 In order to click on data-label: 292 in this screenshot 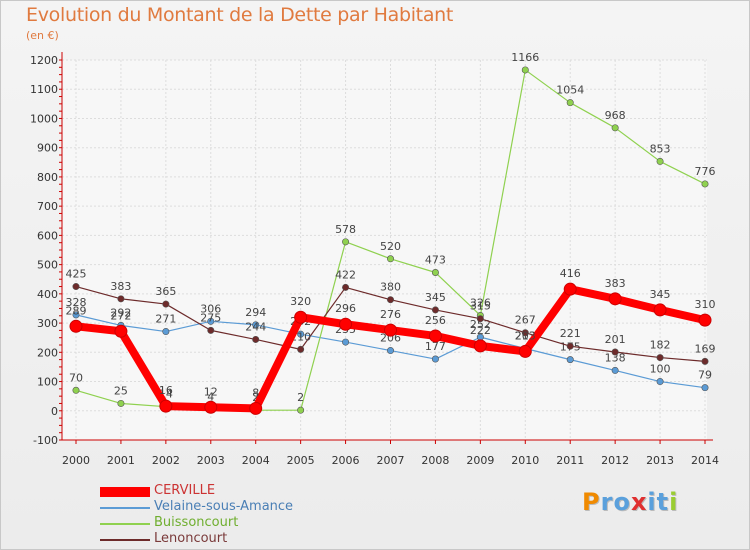, I will do `click(120, 312)`.